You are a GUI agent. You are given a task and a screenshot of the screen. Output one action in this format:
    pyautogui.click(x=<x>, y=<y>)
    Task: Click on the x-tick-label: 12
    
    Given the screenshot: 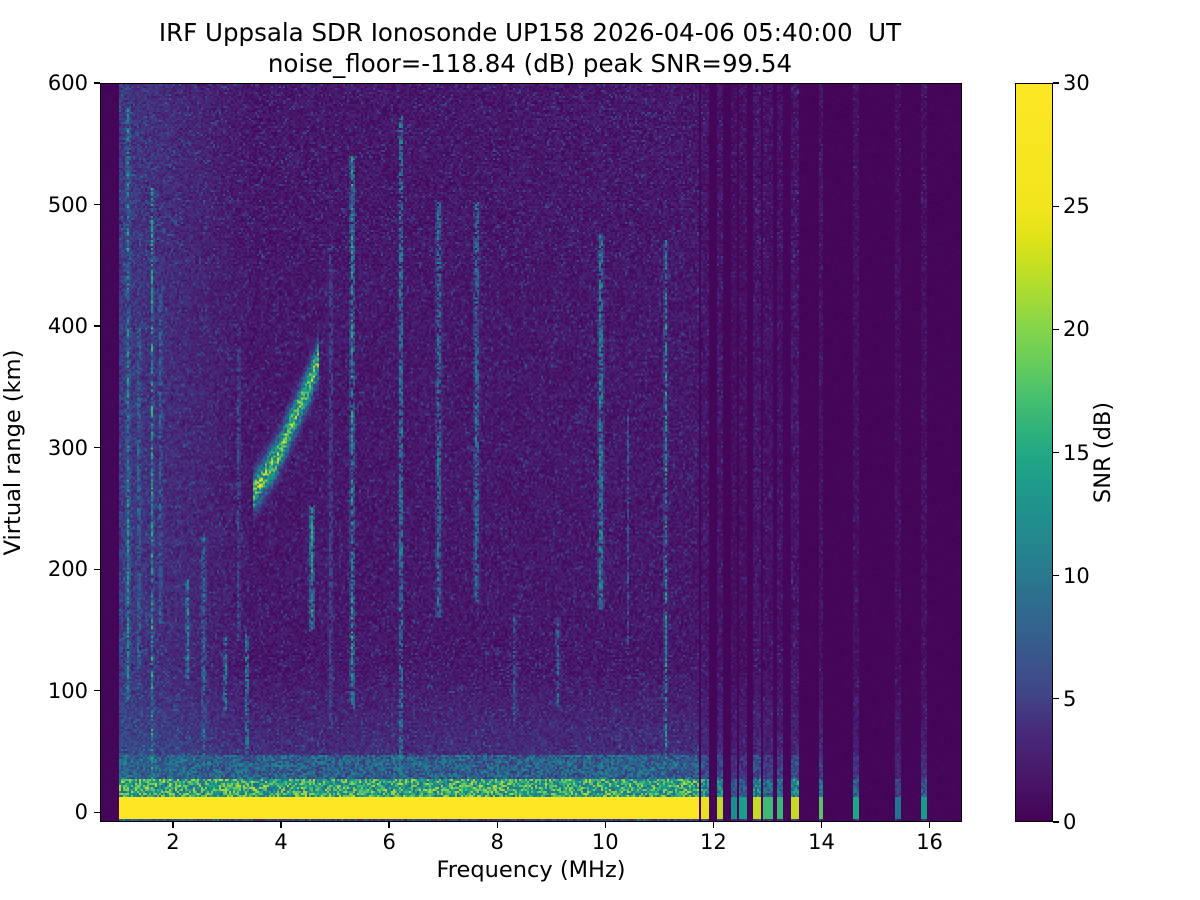 What is the action you would take?
    pyautogui.click(x=713, y=842)
    